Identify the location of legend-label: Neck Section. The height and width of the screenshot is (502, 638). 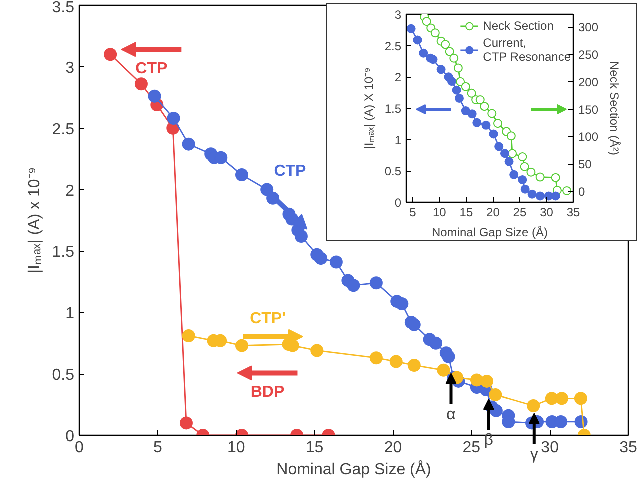
(518, 26).